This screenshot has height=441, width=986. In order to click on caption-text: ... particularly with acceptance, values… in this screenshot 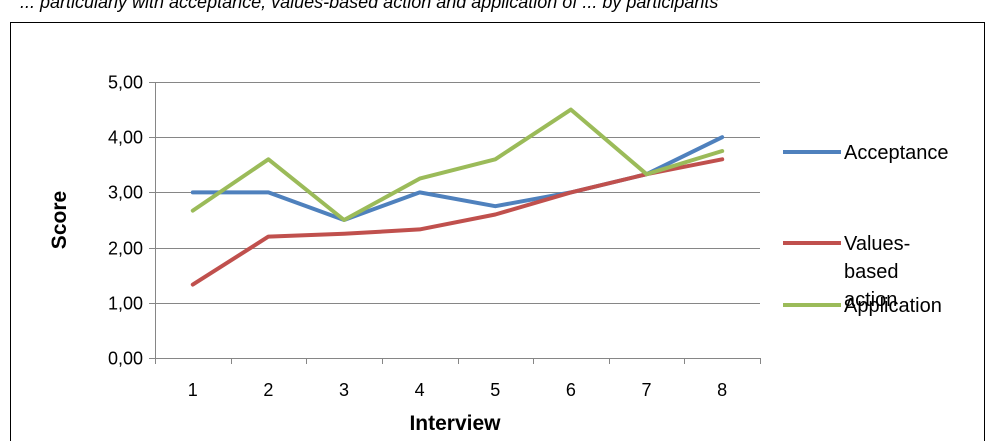, I will do `click(369, 6)`.